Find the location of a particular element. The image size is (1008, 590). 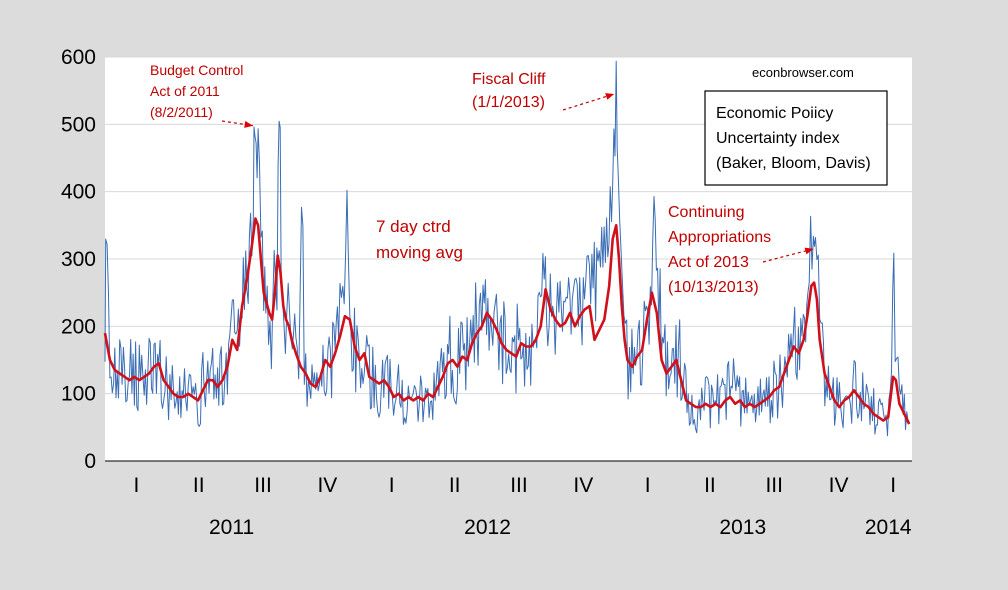

annotation-group: Budget Control Act of 2011 (8/2/2011) is located at coordinates (202, 95).